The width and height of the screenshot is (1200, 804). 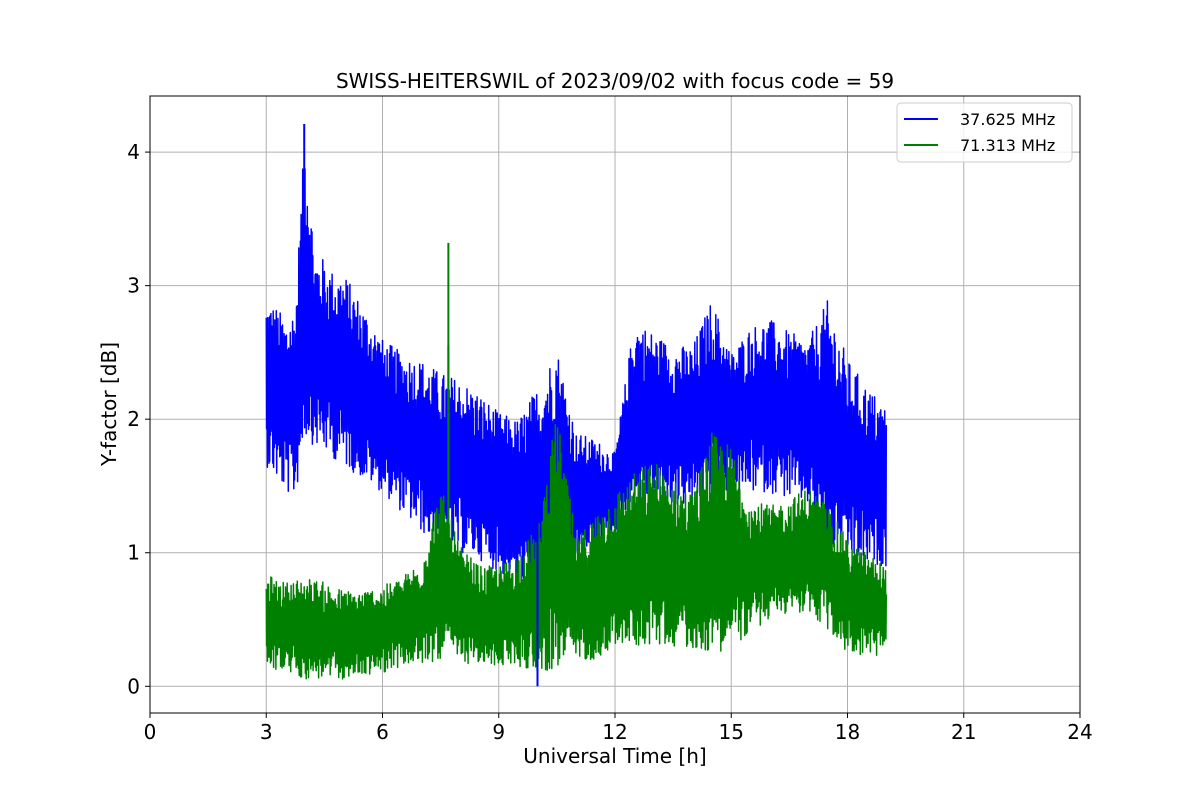 I want to click on x-tick-label: 3, so click(x=266, y=732).